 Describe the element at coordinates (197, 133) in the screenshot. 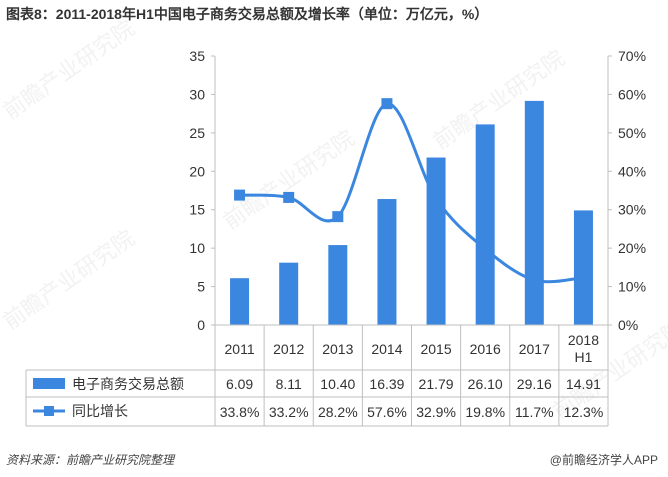

I see `left-tick-label: 25` at that location.